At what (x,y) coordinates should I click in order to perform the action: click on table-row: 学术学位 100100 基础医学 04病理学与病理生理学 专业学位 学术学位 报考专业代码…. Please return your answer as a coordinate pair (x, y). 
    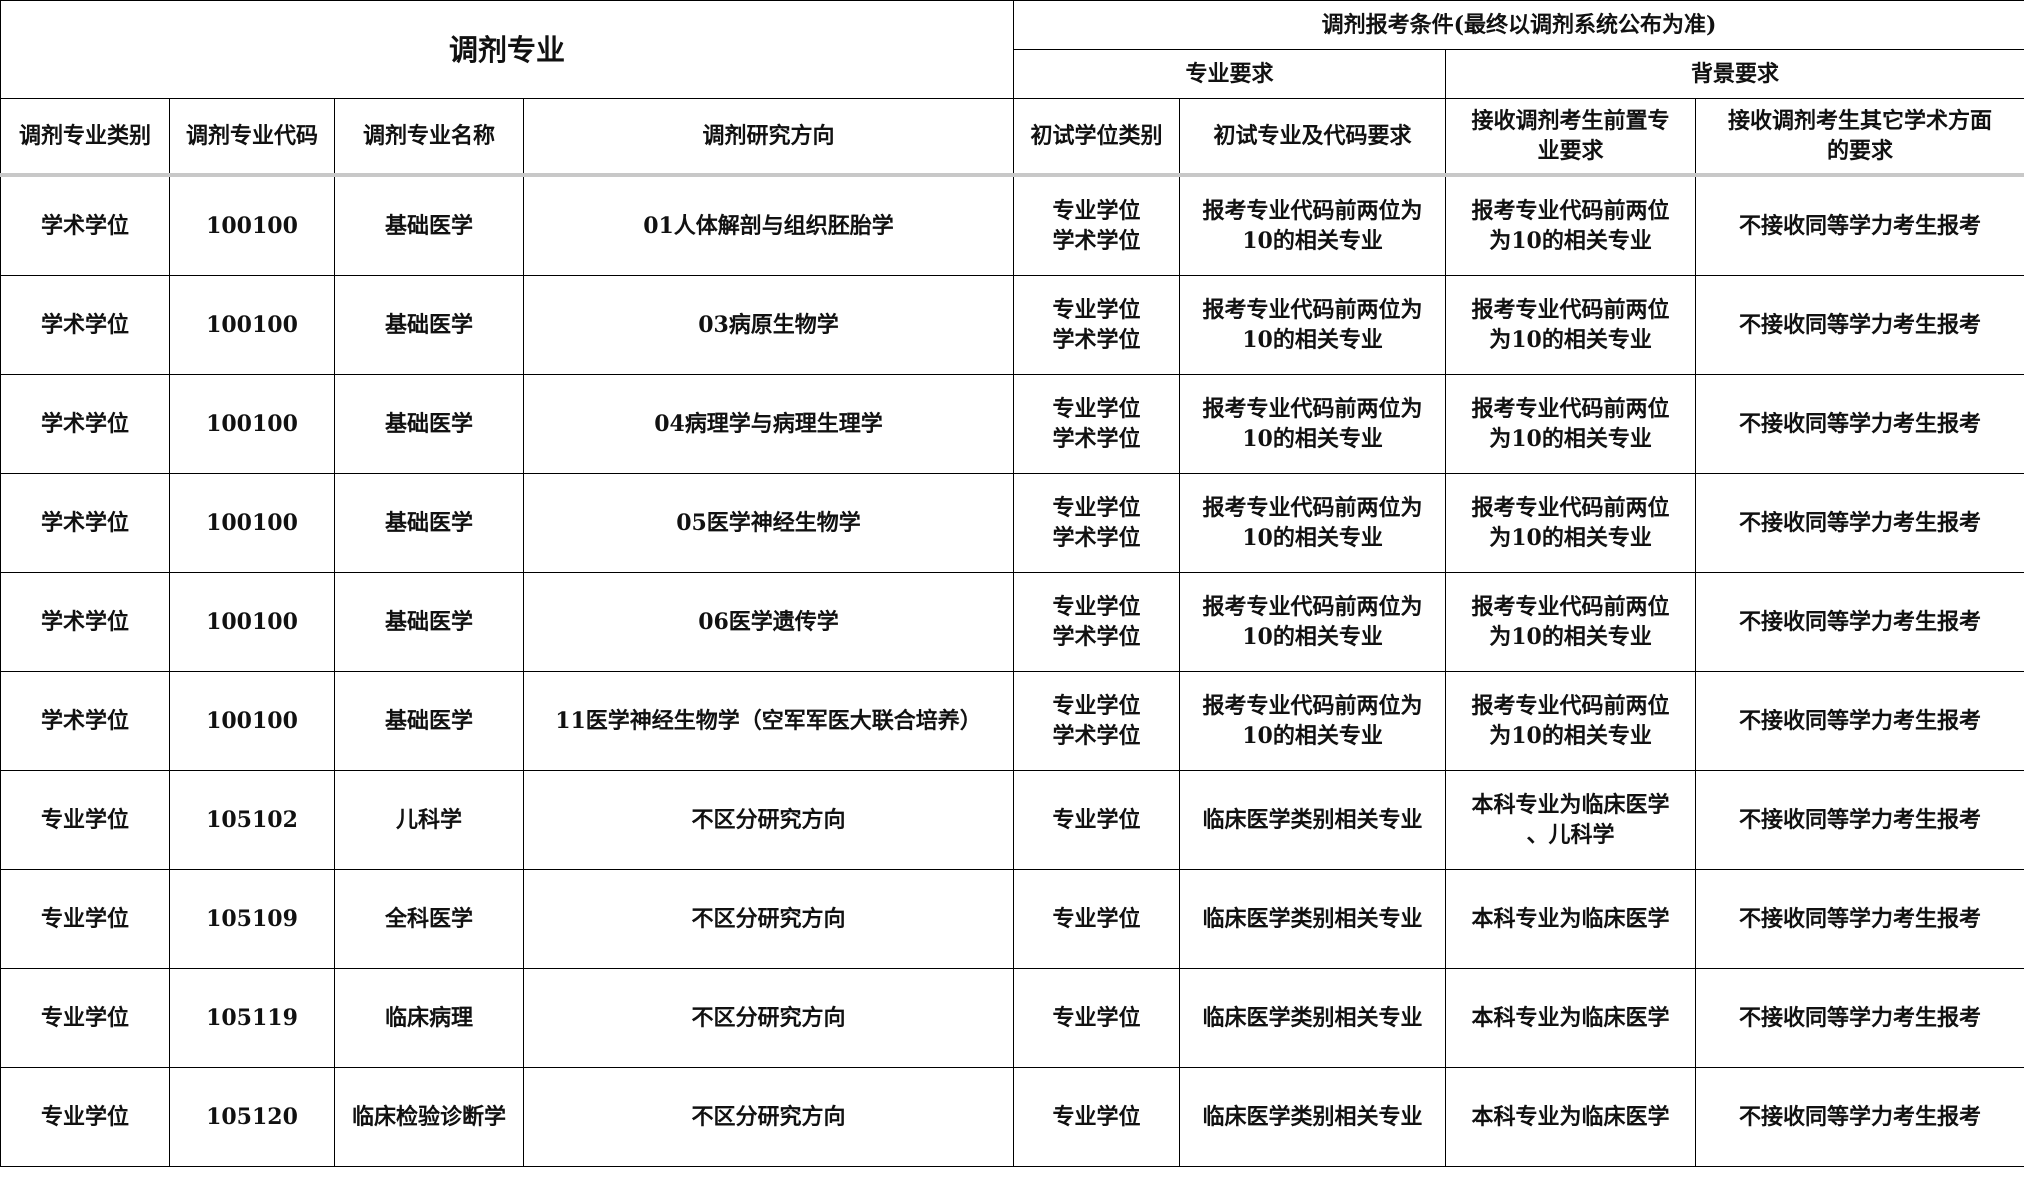
    Looking at the image, I should click on (1012, 424).